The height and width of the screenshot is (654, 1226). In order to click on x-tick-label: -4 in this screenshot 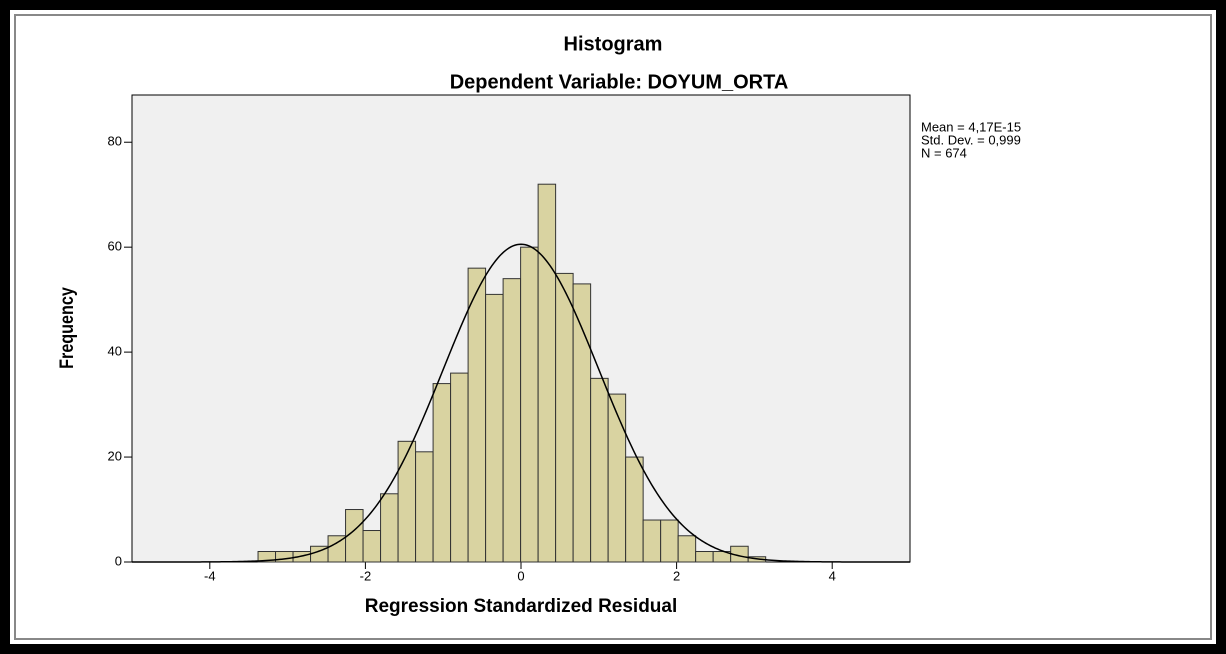, I will do `click(210, 575)`.